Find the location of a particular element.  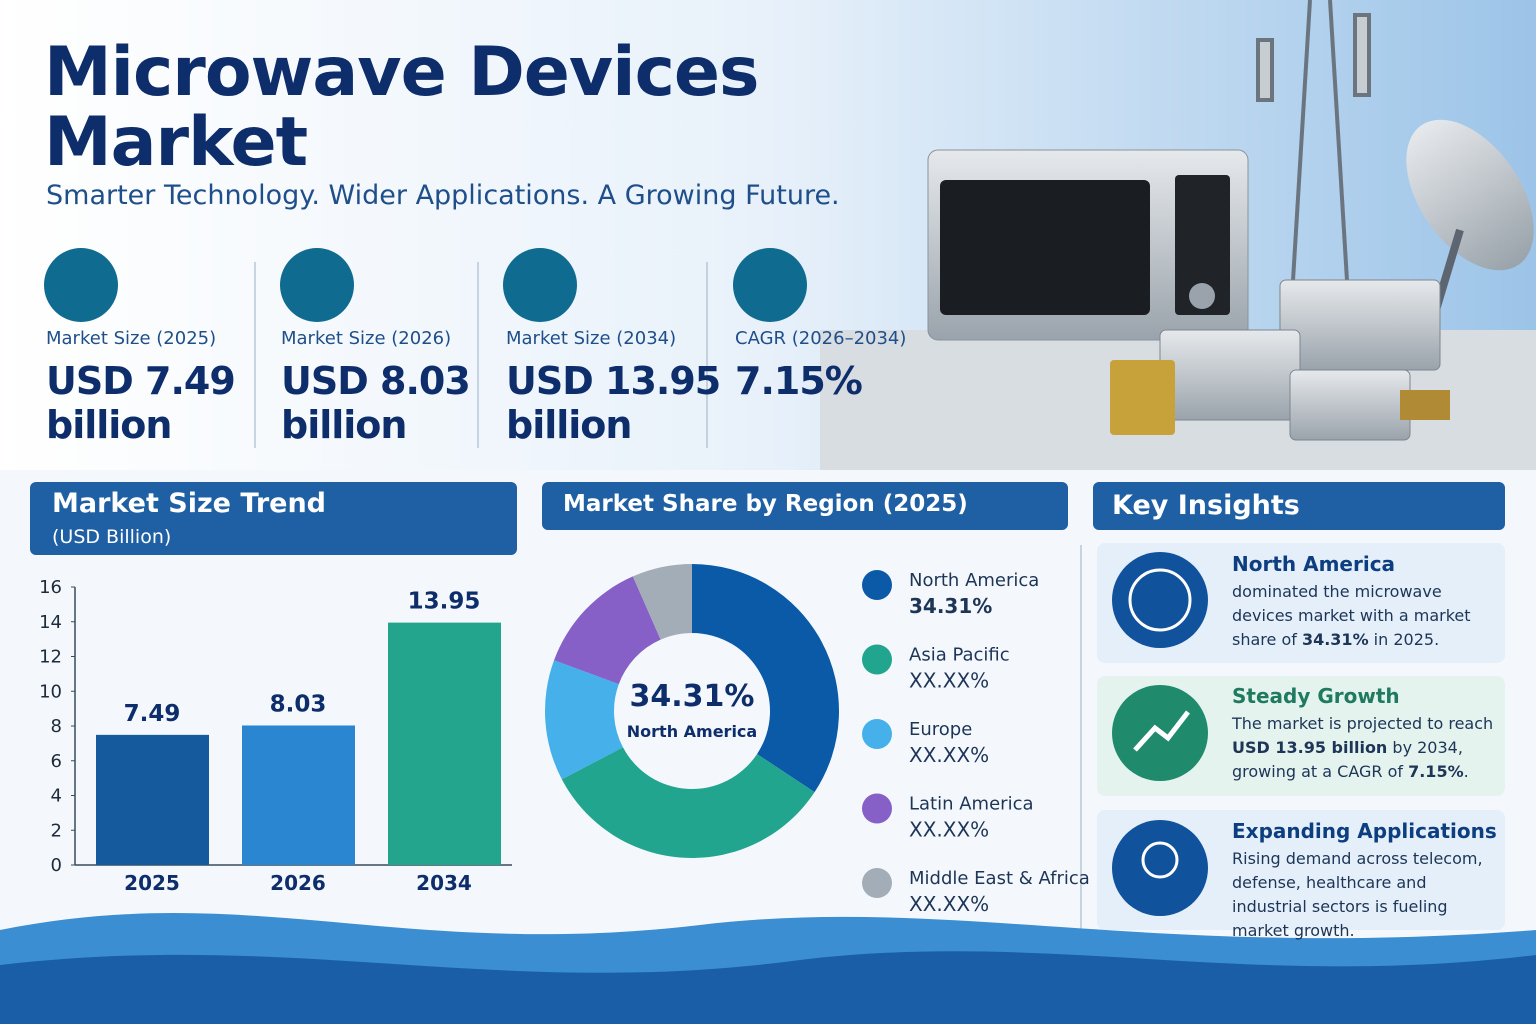

insight-text: USD 13.95 billion is located at coordinates (1310, 747).